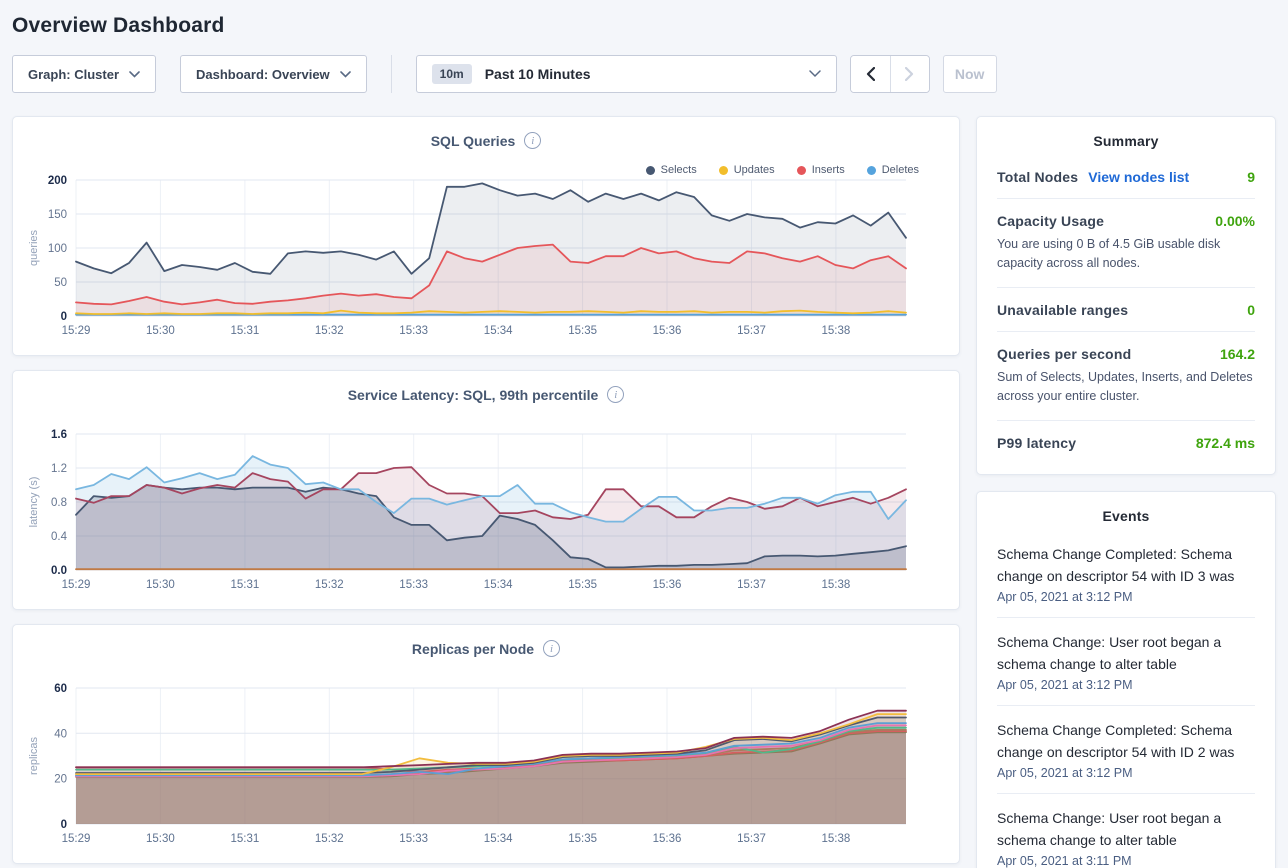 This screenshot has height=868, width=1288. I want to click on svg-text: 50, so click(60, 283).